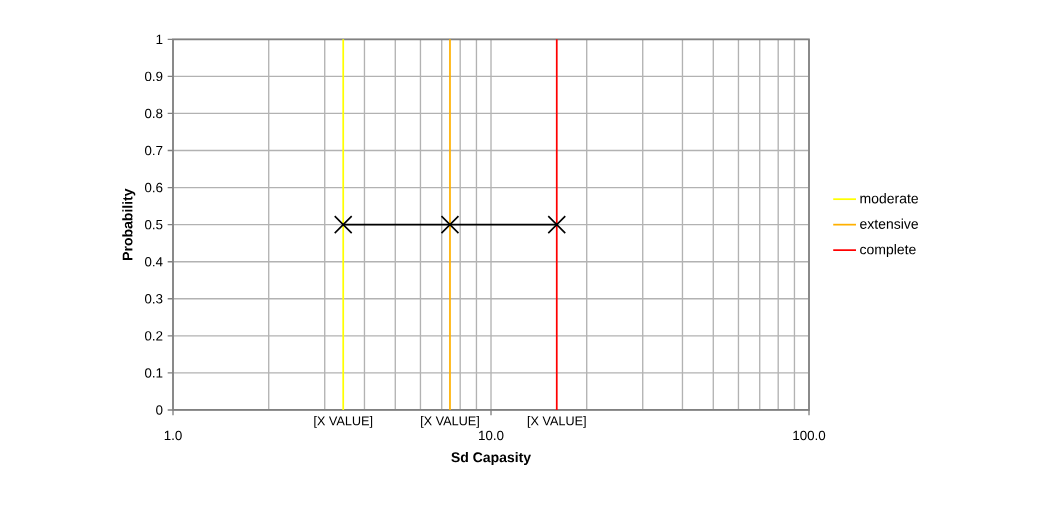 Image resolution: width=1059 pixels, height=531 pixels. Describe the element at coordinates (153, 373) in the screenshot. I see `y-tick-label: 0.1` at that location.